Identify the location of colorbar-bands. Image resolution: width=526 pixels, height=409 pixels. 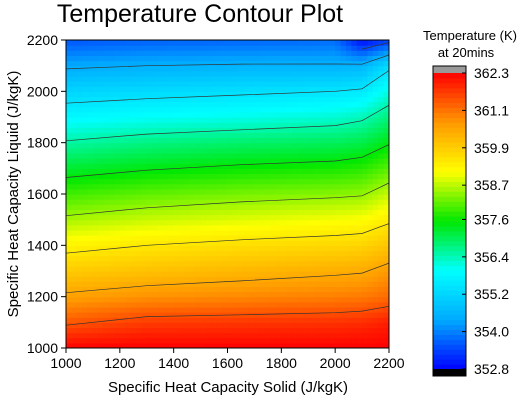
(449, 221).